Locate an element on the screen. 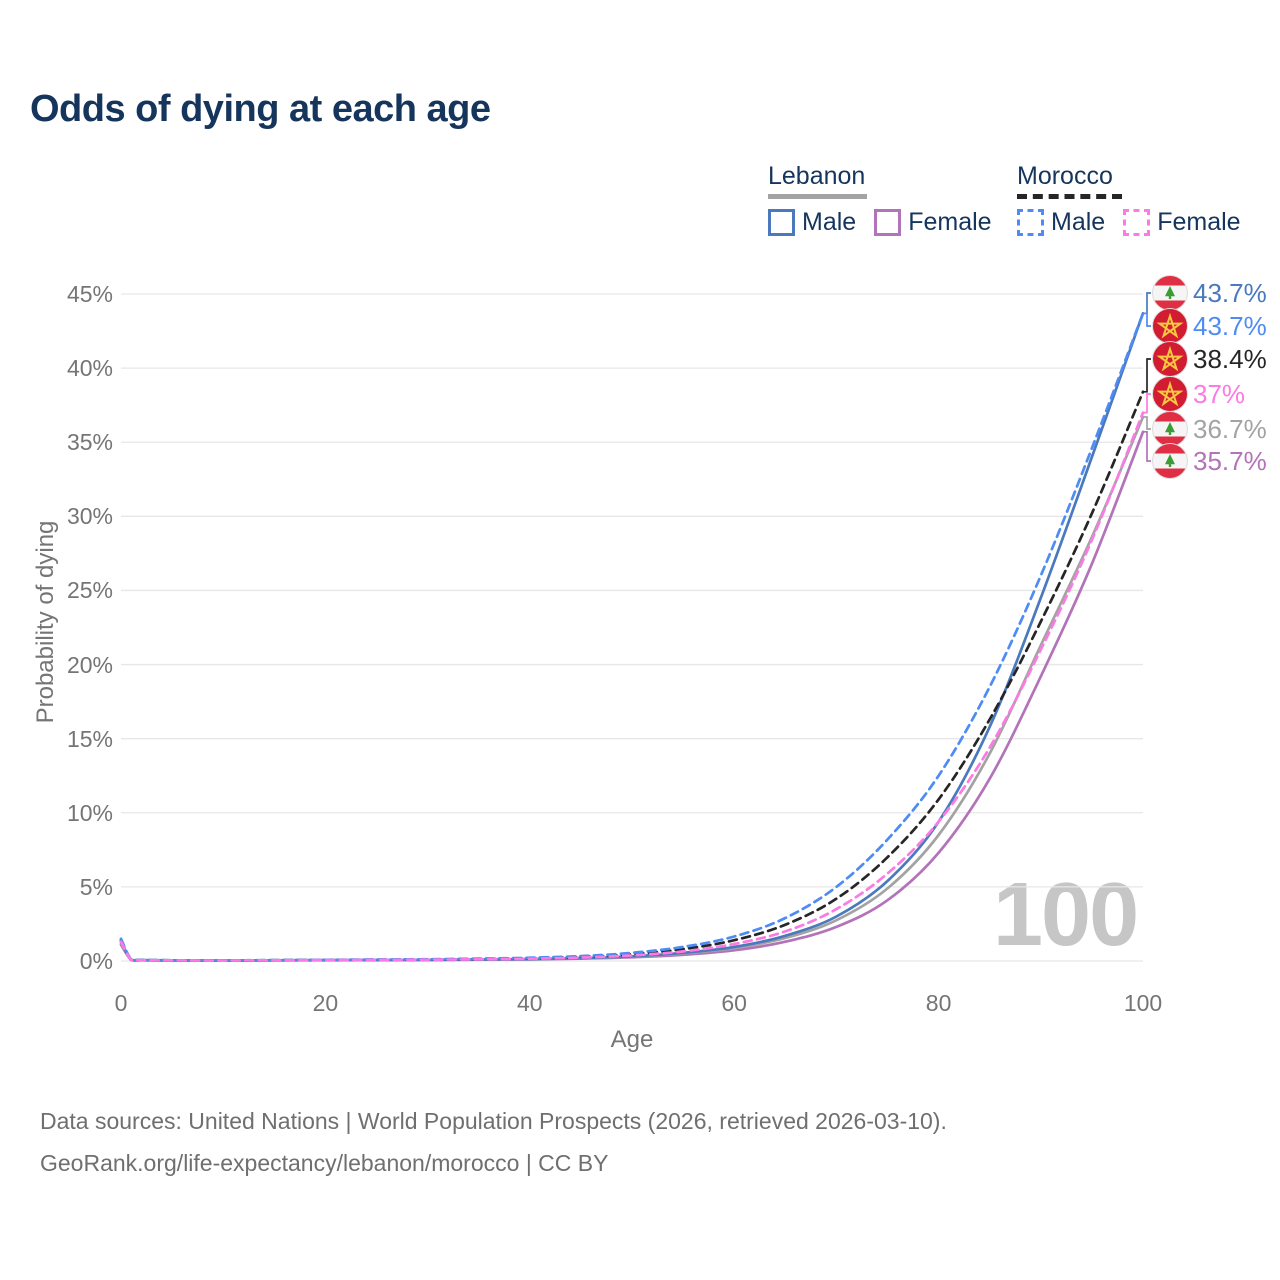  y-tick-label: 20% is located at coordinates (89, 664).